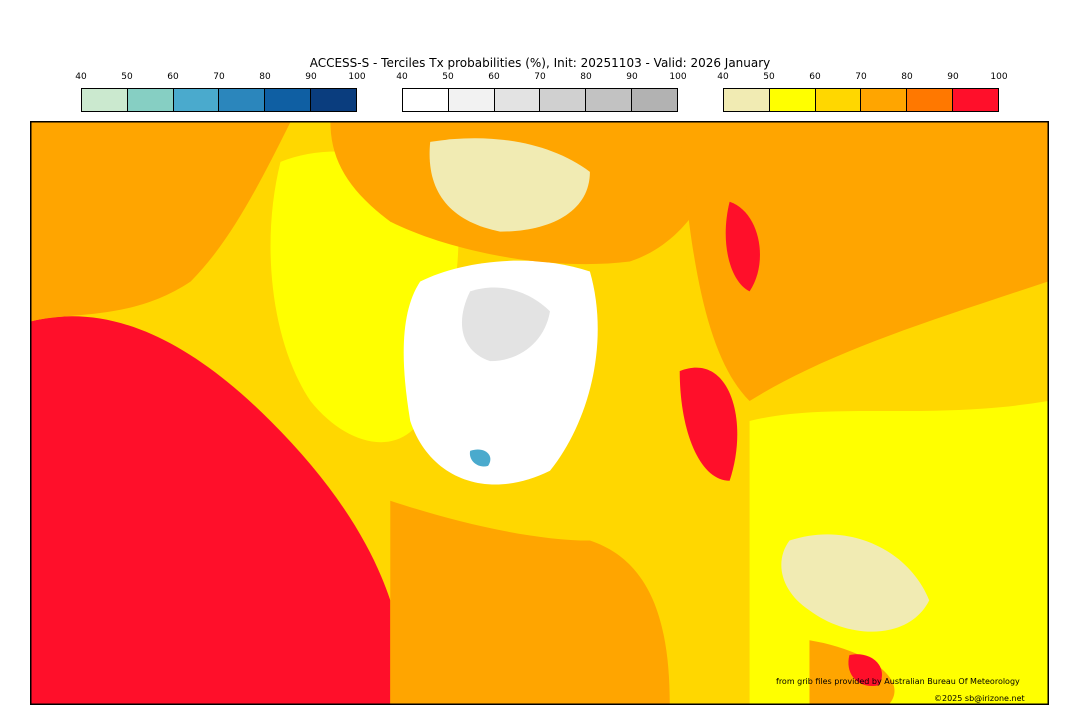 This screenshot has height=718, width=1080. Describe the element at coordinates (870, 78) in the screenshot. I see `colorbar-above-ticks: 40 50 60 70 80 90 100` at that location.